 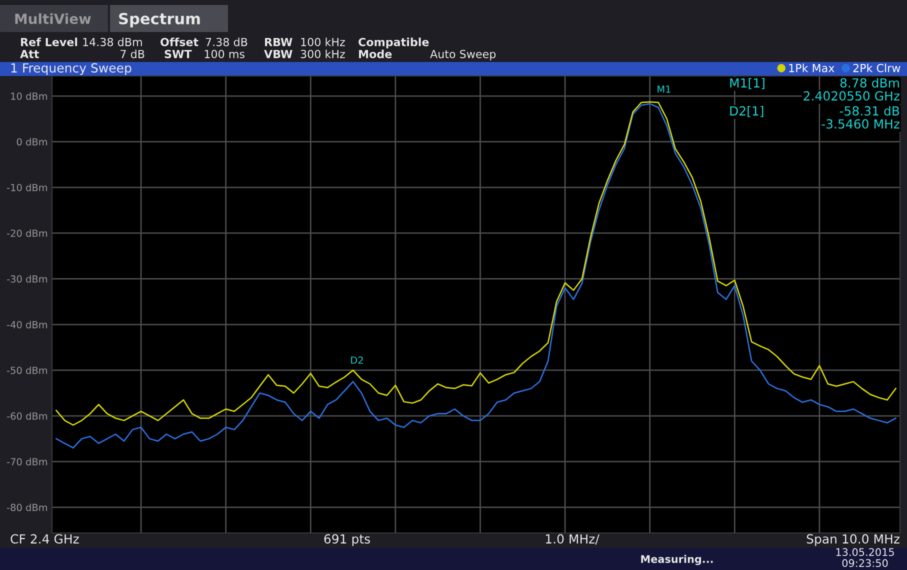 I want to click on text: Auto Sweep, so click(x=463, y=55).